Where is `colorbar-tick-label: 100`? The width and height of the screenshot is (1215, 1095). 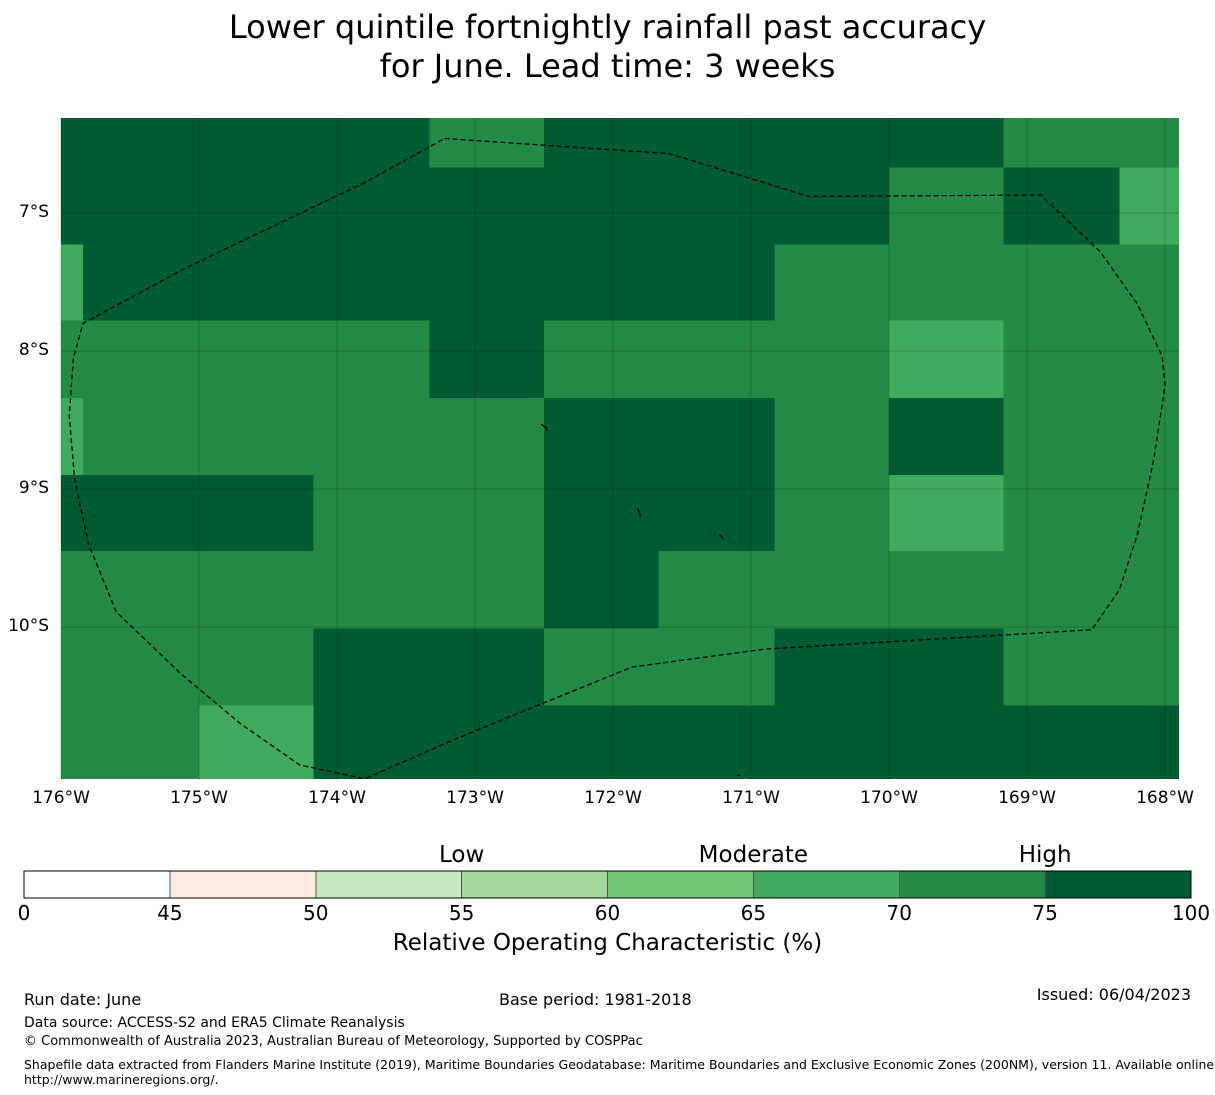 colorbar-tick-label: 100 is located at coordinates (1191, 913).